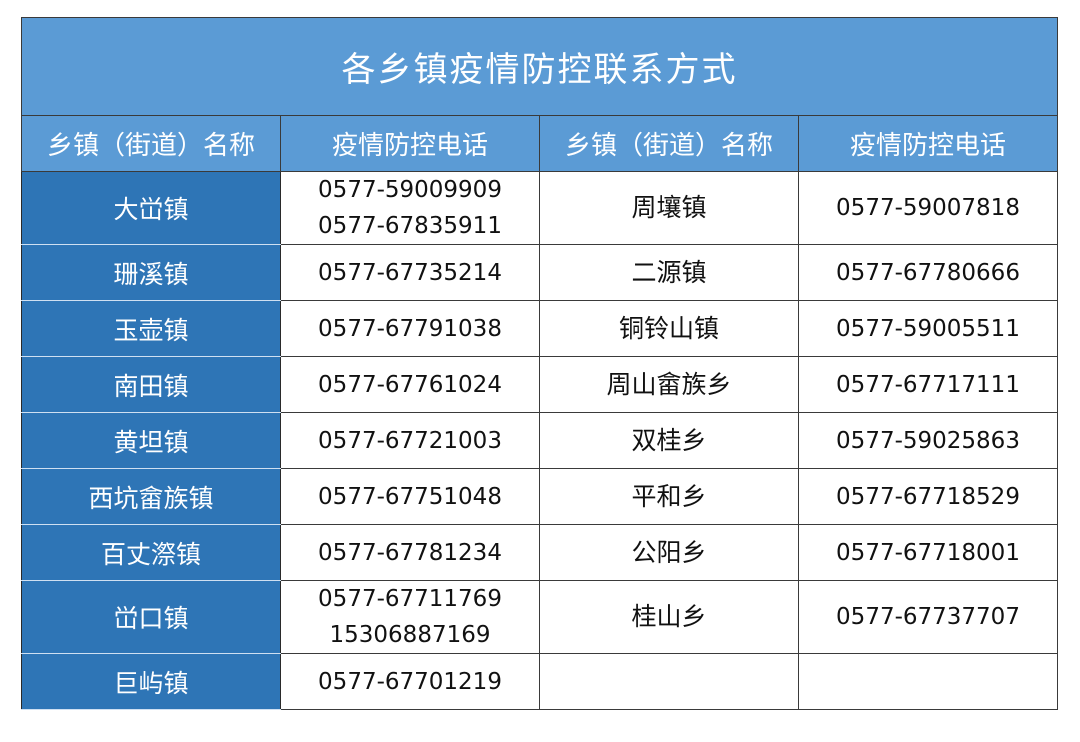  I want to click on left-phone-cell: 0577-67781234, so click(410, 552).